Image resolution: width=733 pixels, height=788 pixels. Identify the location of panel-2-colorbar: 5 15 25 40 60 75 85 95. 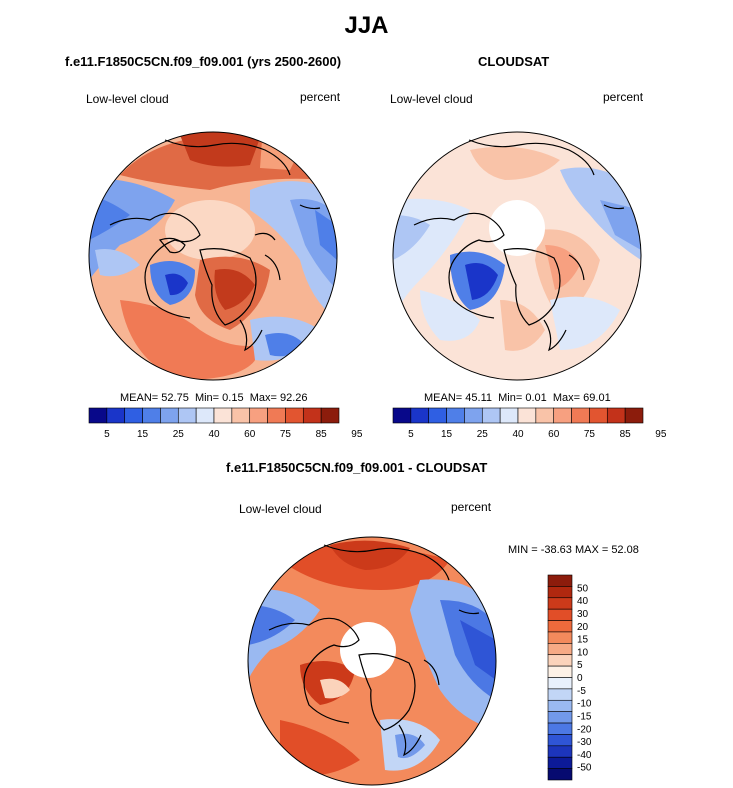
(529, 423).